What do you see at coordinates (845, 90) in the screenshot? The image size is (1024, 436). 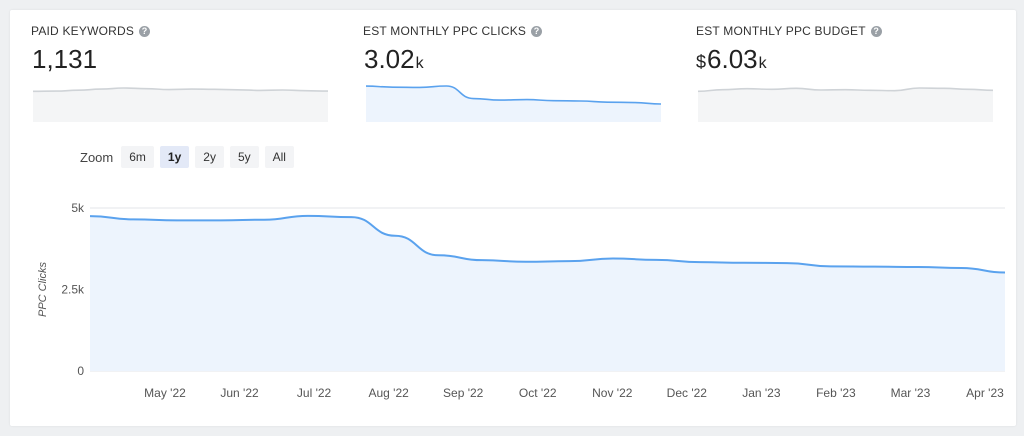 I see `sparkline-ppc-budget-line` at bounding box center [845, 90].